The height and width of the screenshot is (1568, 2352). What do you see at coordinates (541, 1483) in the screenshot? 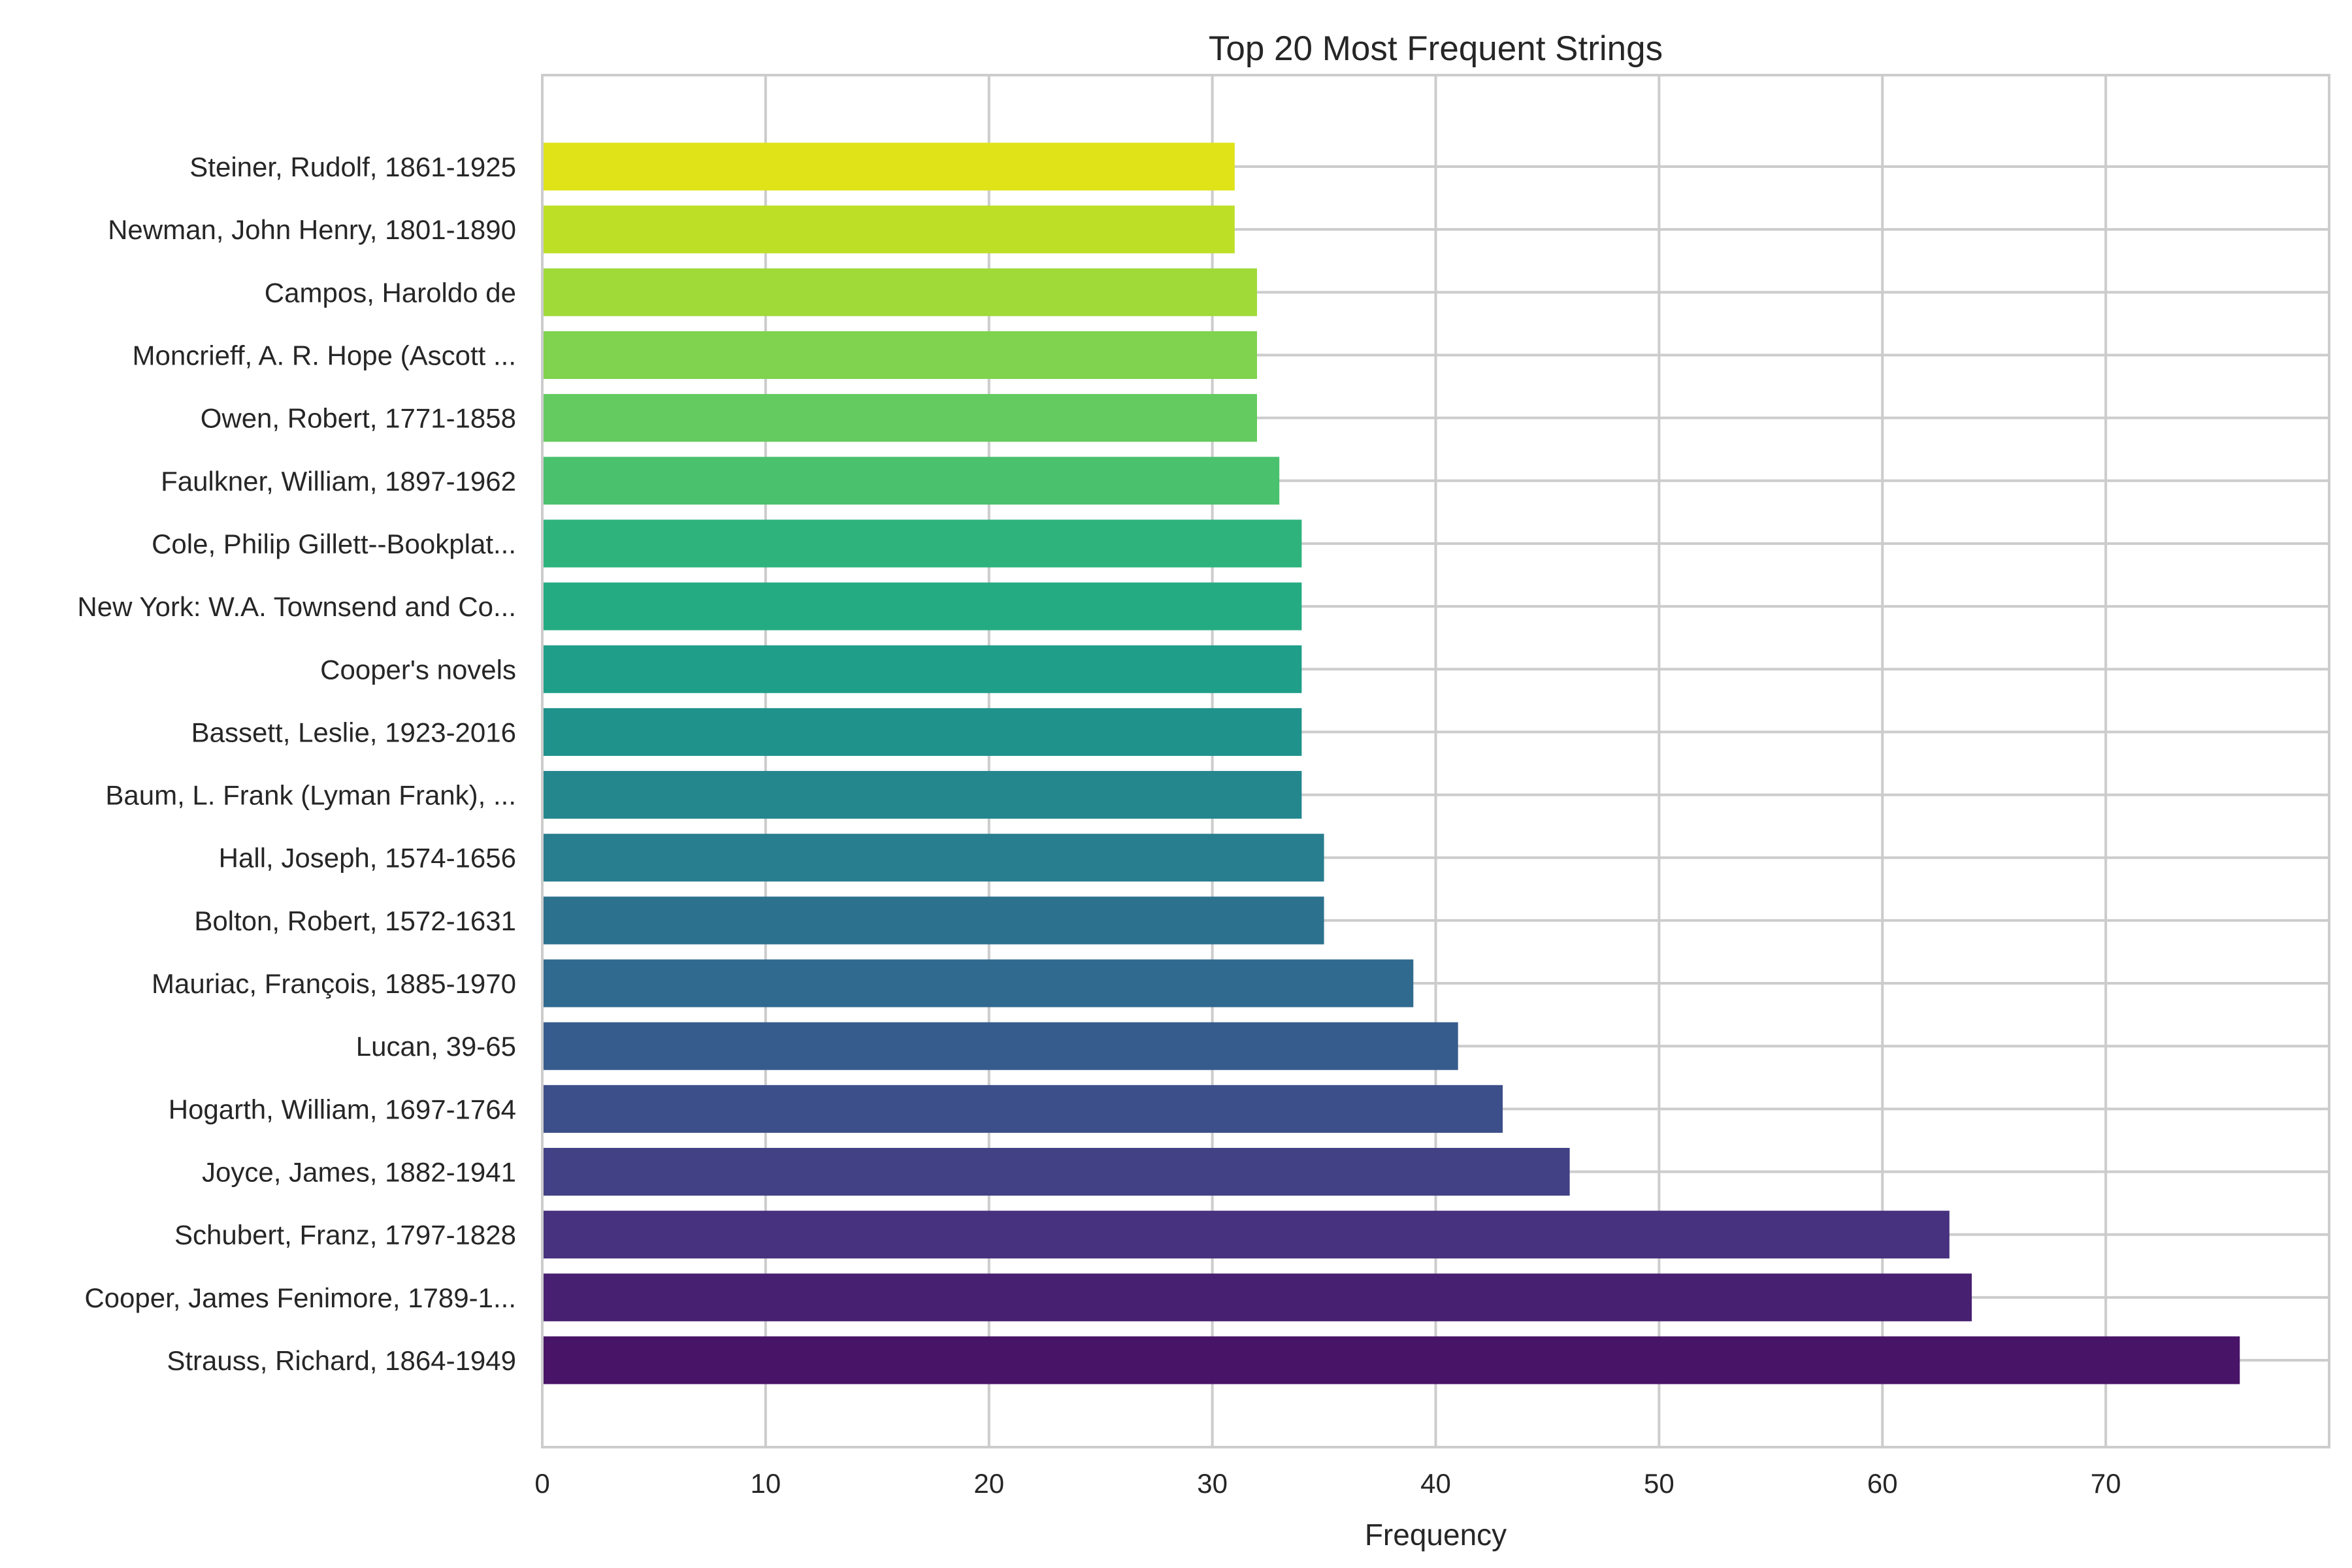
I see `x-tick-label: 0` at bounding box center [541, 1483].